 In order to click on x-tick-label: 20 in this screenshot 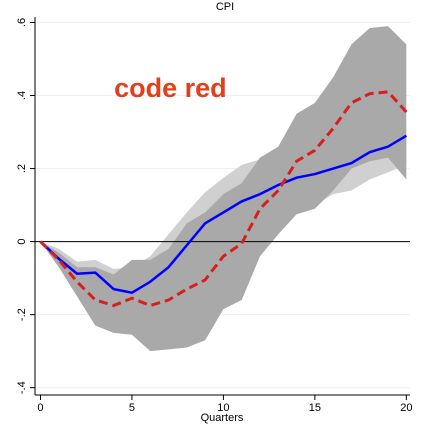, I will do `click(406, 408)`.